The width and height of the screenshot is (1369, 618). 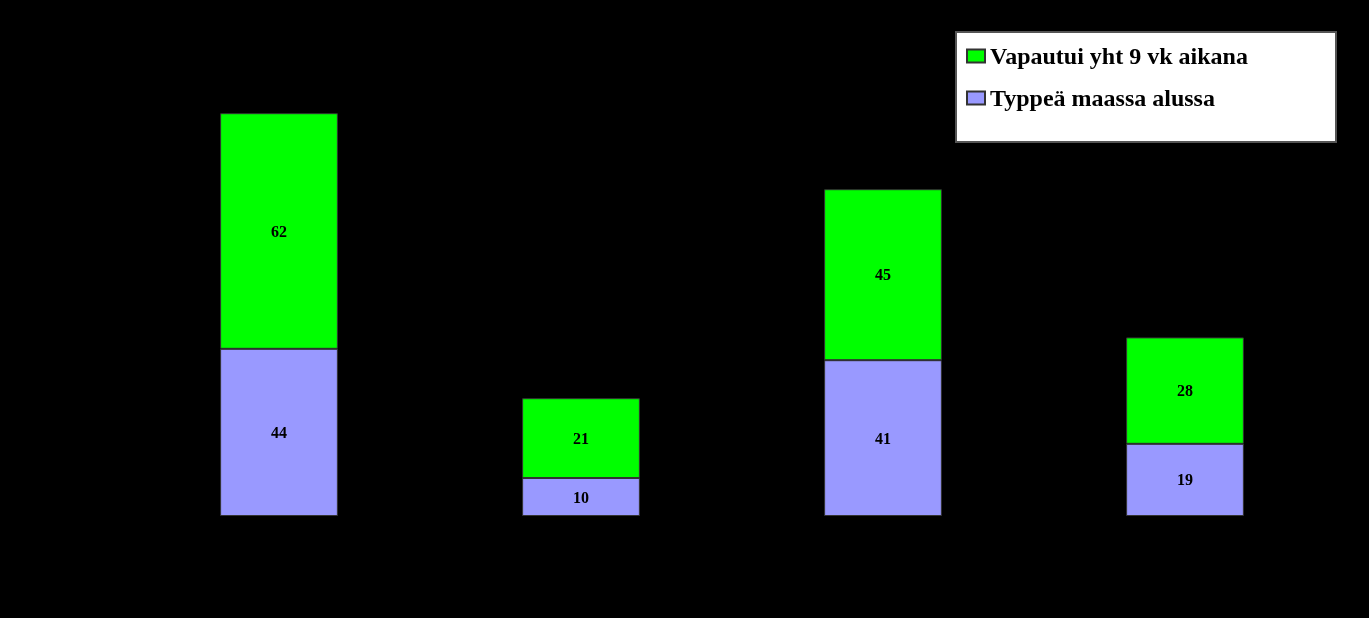 What do you see at coordinates (279, 231) in the screenshot?
I see `data-label: 62` at bounding box center [279, 231].